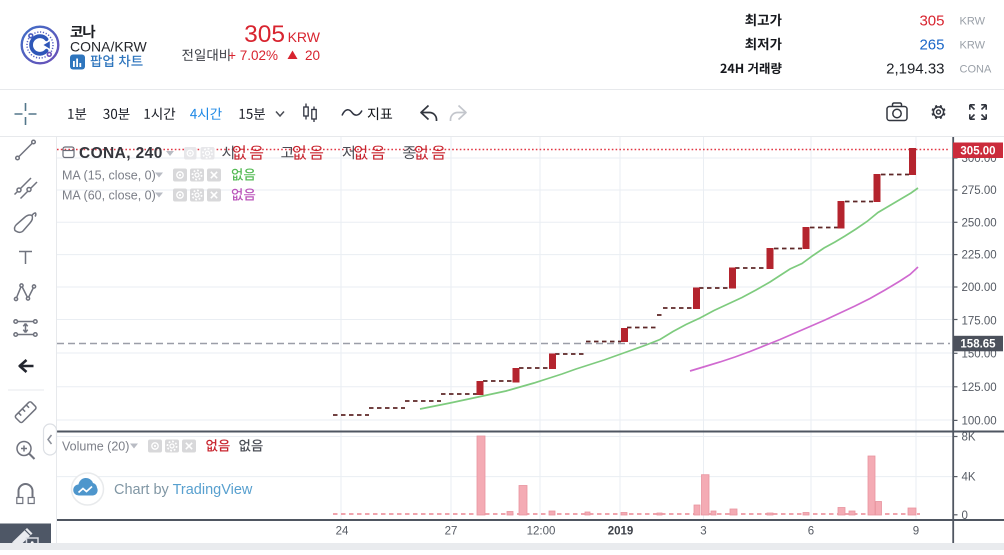 The height and width of the screenshot is (555, 1004). What do you see at coordinates (979, 421) in the screenshot?
I see `svg-text: 100.00` at bounding box center [979, 421].